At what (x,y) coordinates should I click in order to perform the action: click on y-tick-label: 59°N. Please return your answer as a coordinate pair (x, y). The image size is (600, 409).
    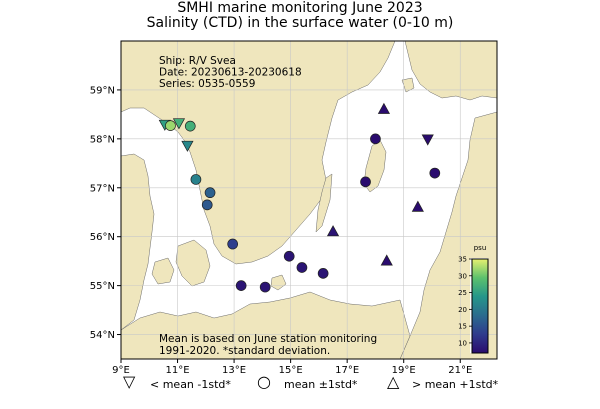
    Looking at the image, I should click on (102, 90).